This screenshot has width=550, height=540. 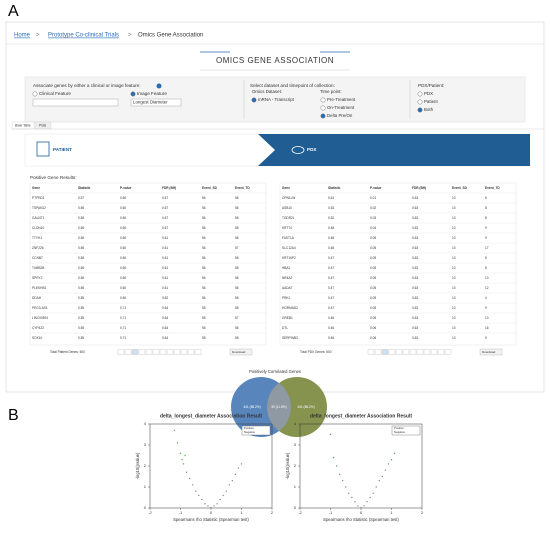 I want to click on breadcrumb-link: Prototype Co-clinical Trials, so click(x=83, y=36).